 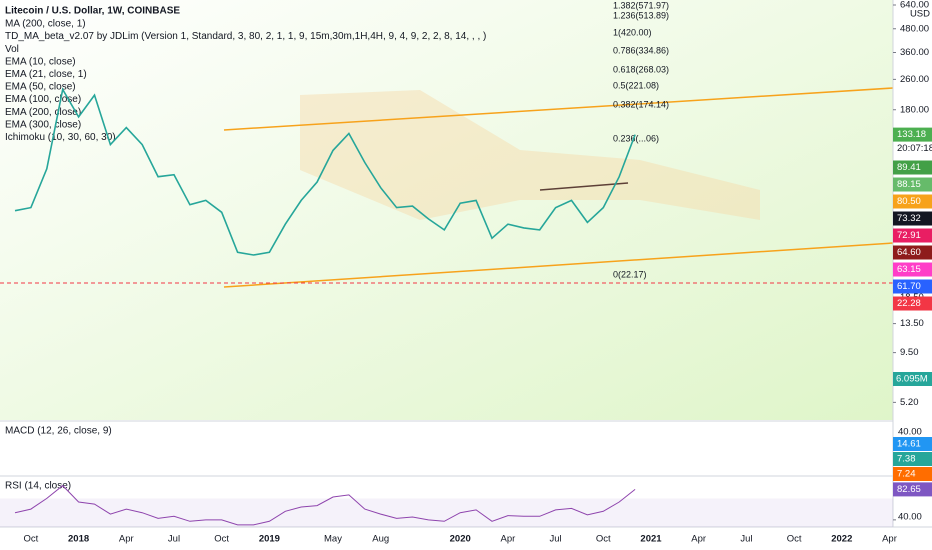 I want to click on price-tag: 73.32, so click(x=912, y=218).